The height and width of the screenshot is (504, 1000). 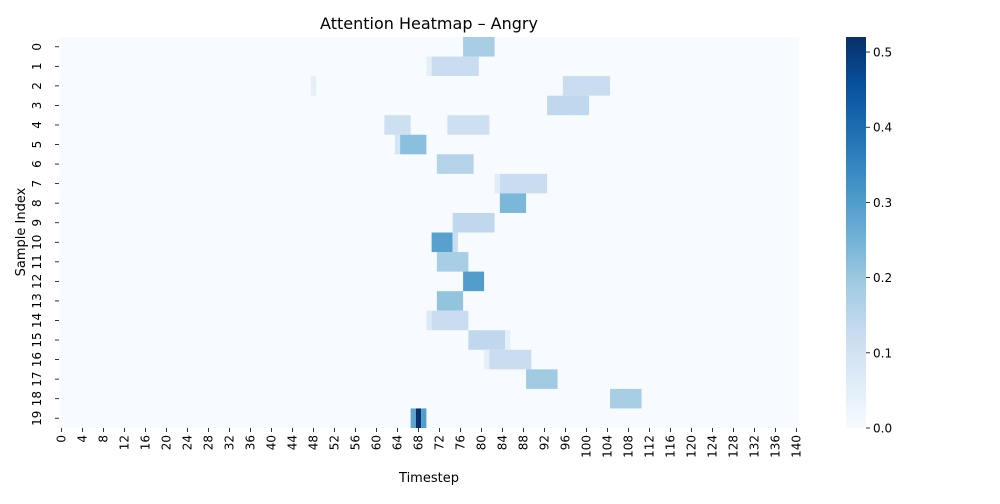 I want to click on x-tick-label: 84, so click(x=502, y=442).